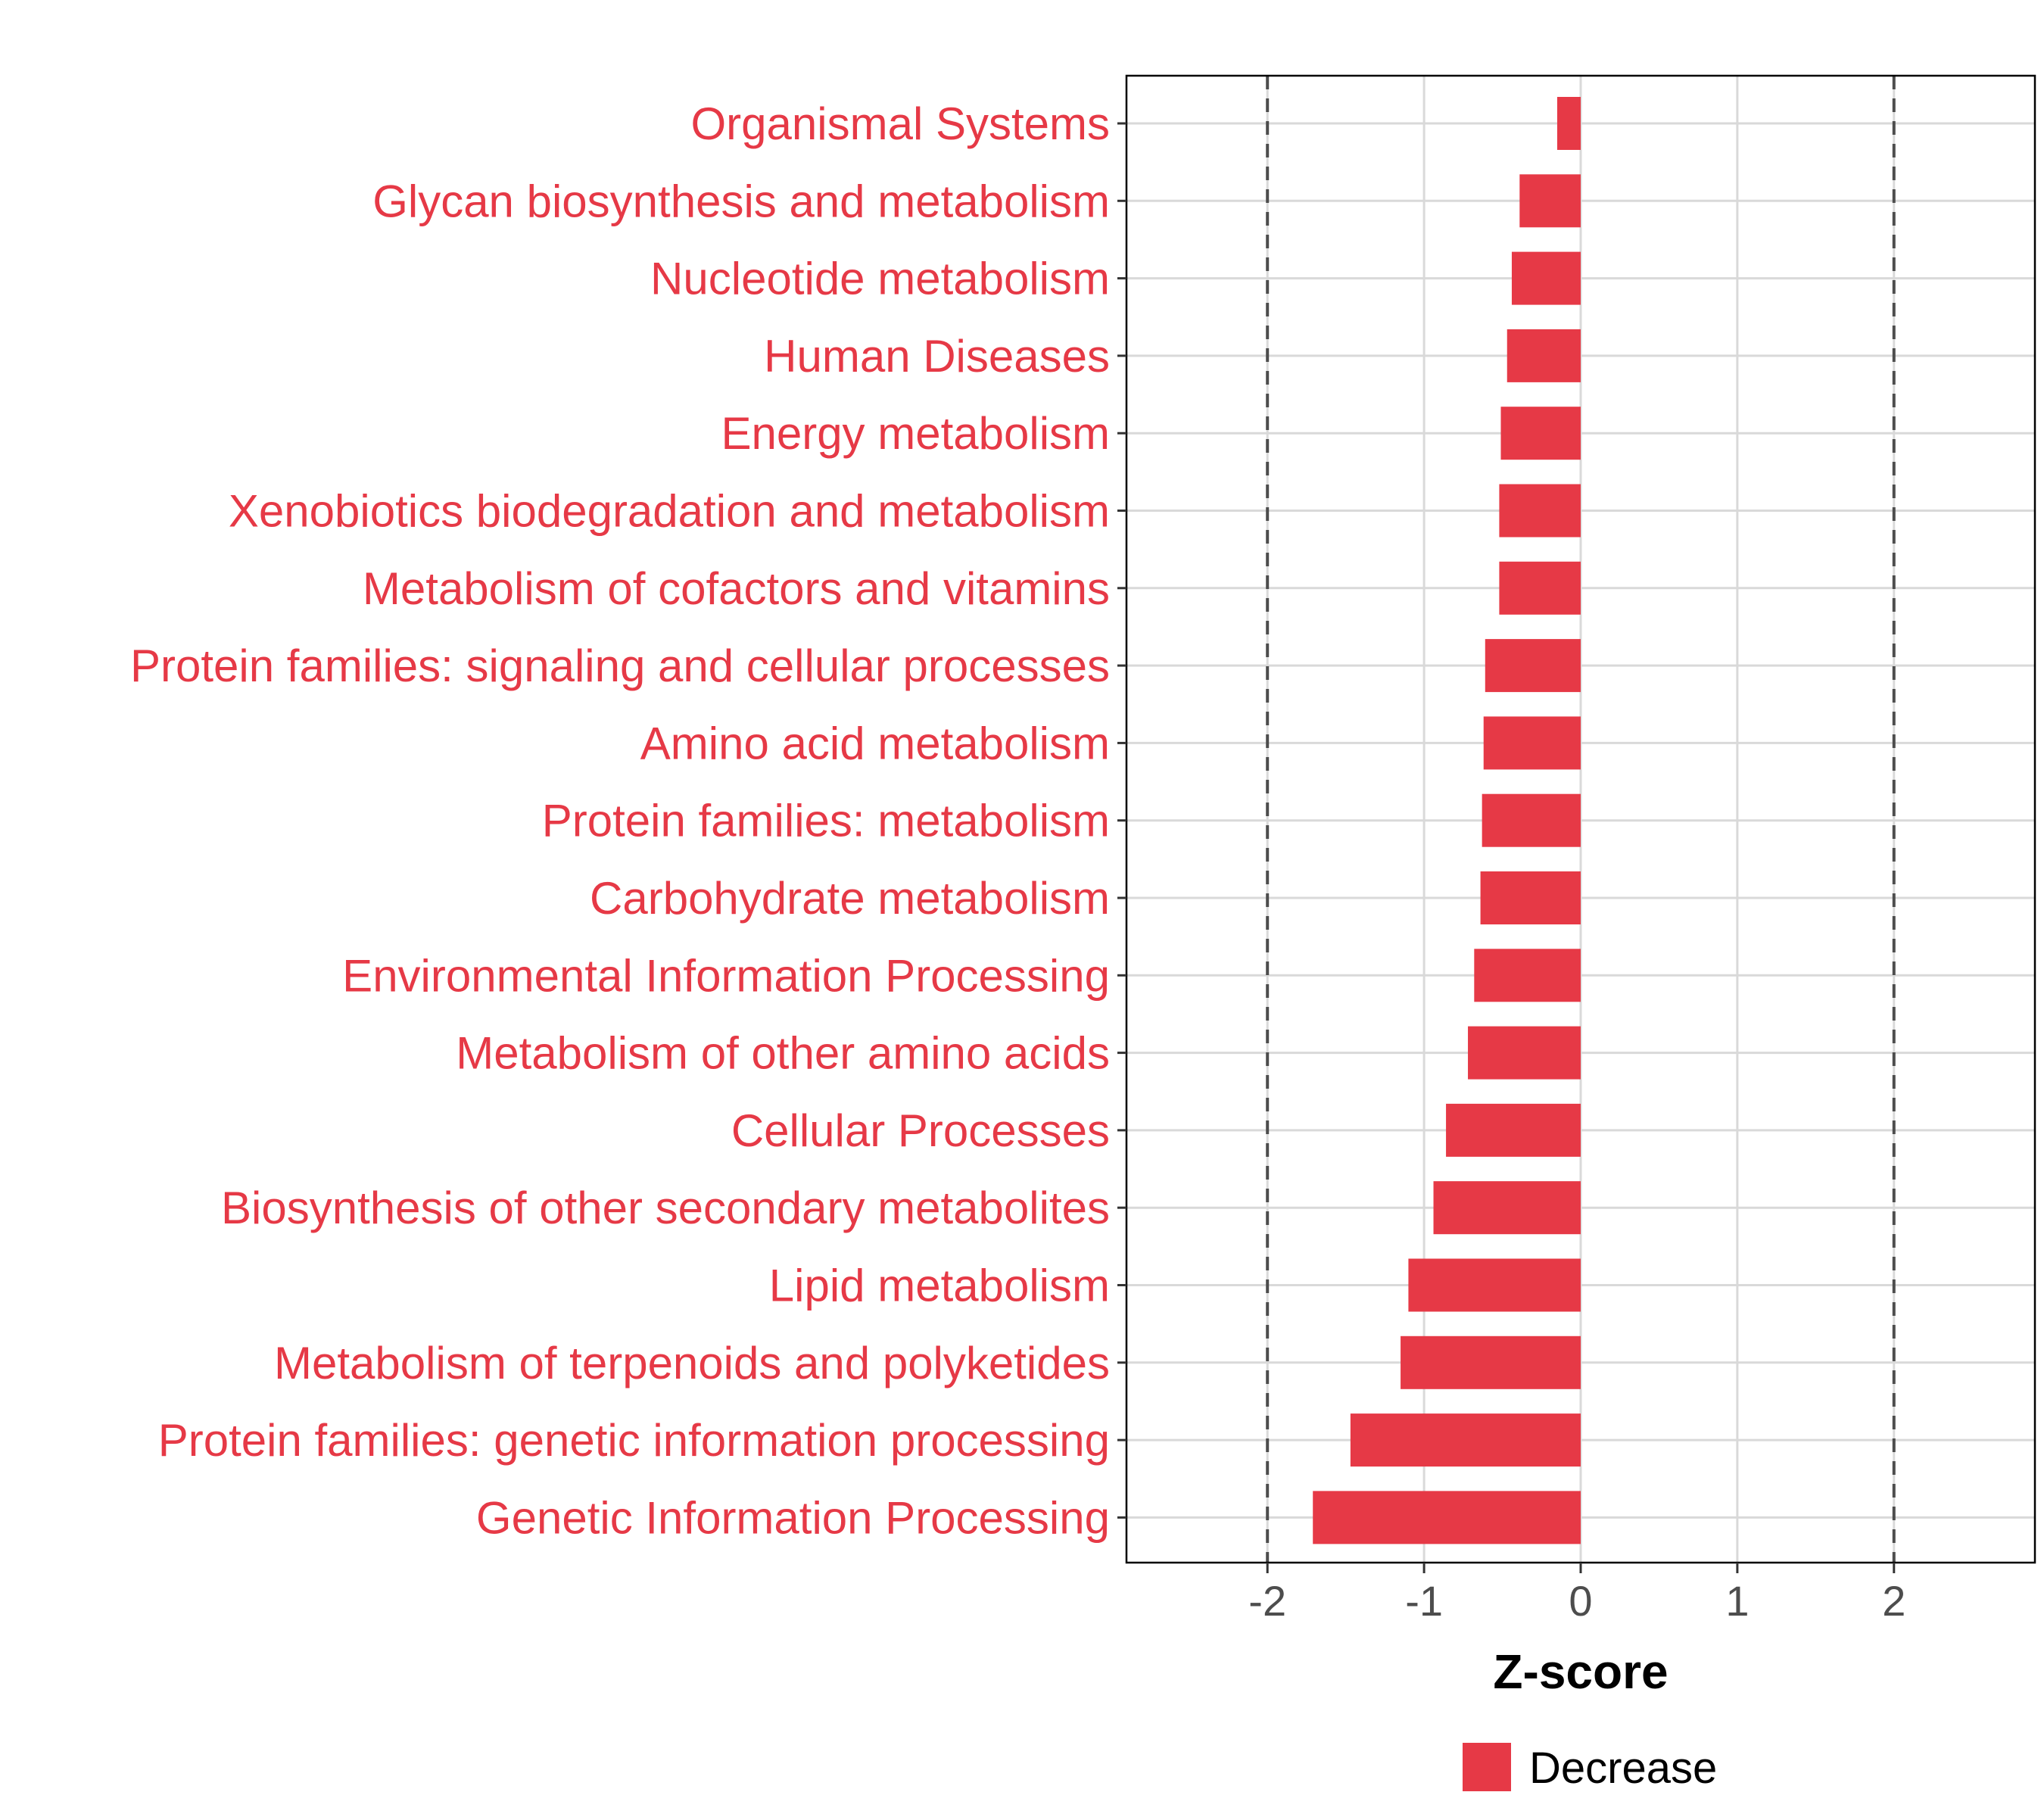 The width and height of the screenshot is (2044, 1817). I want to click on x-tick-label-2: 0, so click(1581, 1601).